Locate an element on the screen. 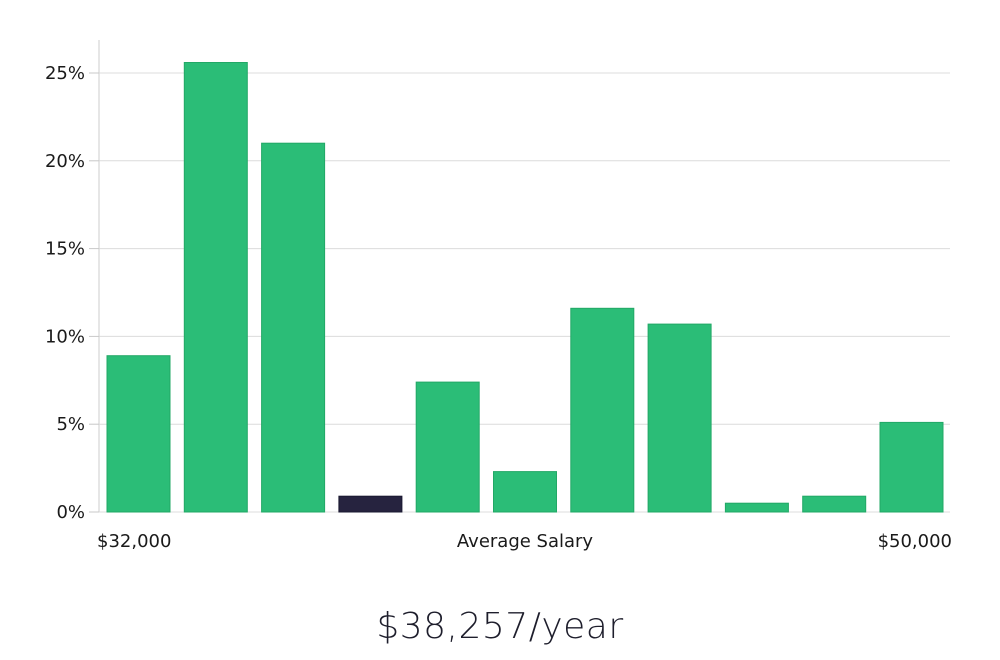 This screenshot has height=660, width=1000. y-tick-label: 0% is located at coordinates (70, 512).